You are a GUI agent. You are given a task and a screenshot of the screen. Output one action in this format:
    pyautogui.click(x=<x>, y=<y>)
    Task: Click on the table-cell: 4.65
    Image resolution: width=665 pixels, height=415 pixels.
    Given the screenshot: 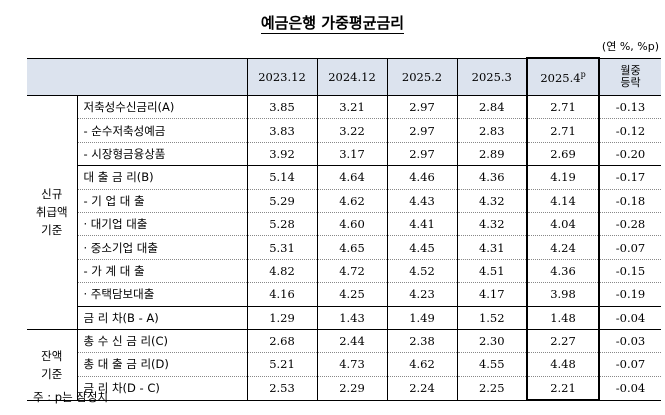 What is the action you would take?
    pyautogui.click(x=351, y=247)
    